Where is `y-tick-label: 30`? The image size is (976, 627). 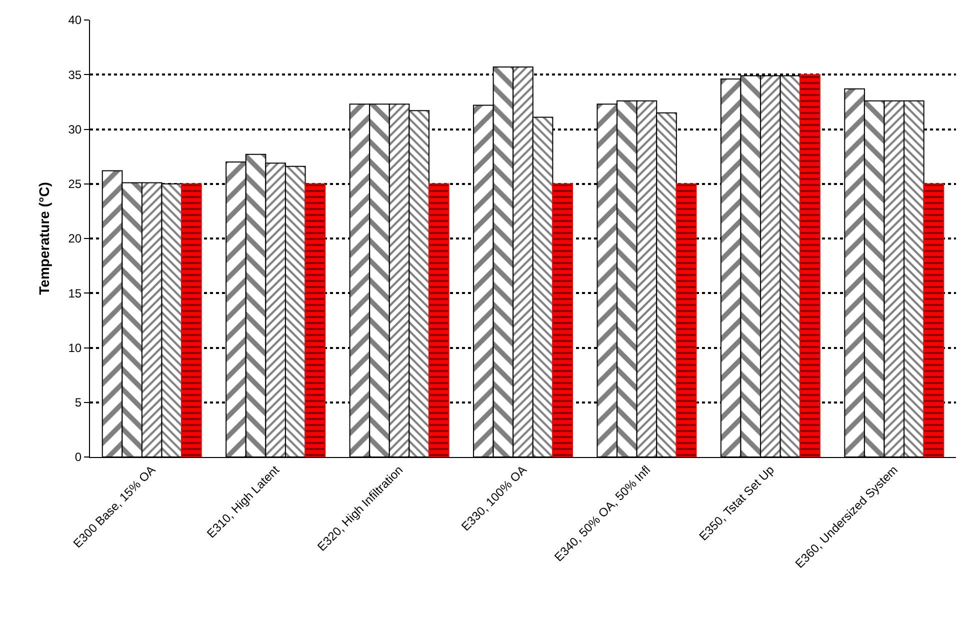
y-tick-label: 30 is located at coordinates (75, 129).